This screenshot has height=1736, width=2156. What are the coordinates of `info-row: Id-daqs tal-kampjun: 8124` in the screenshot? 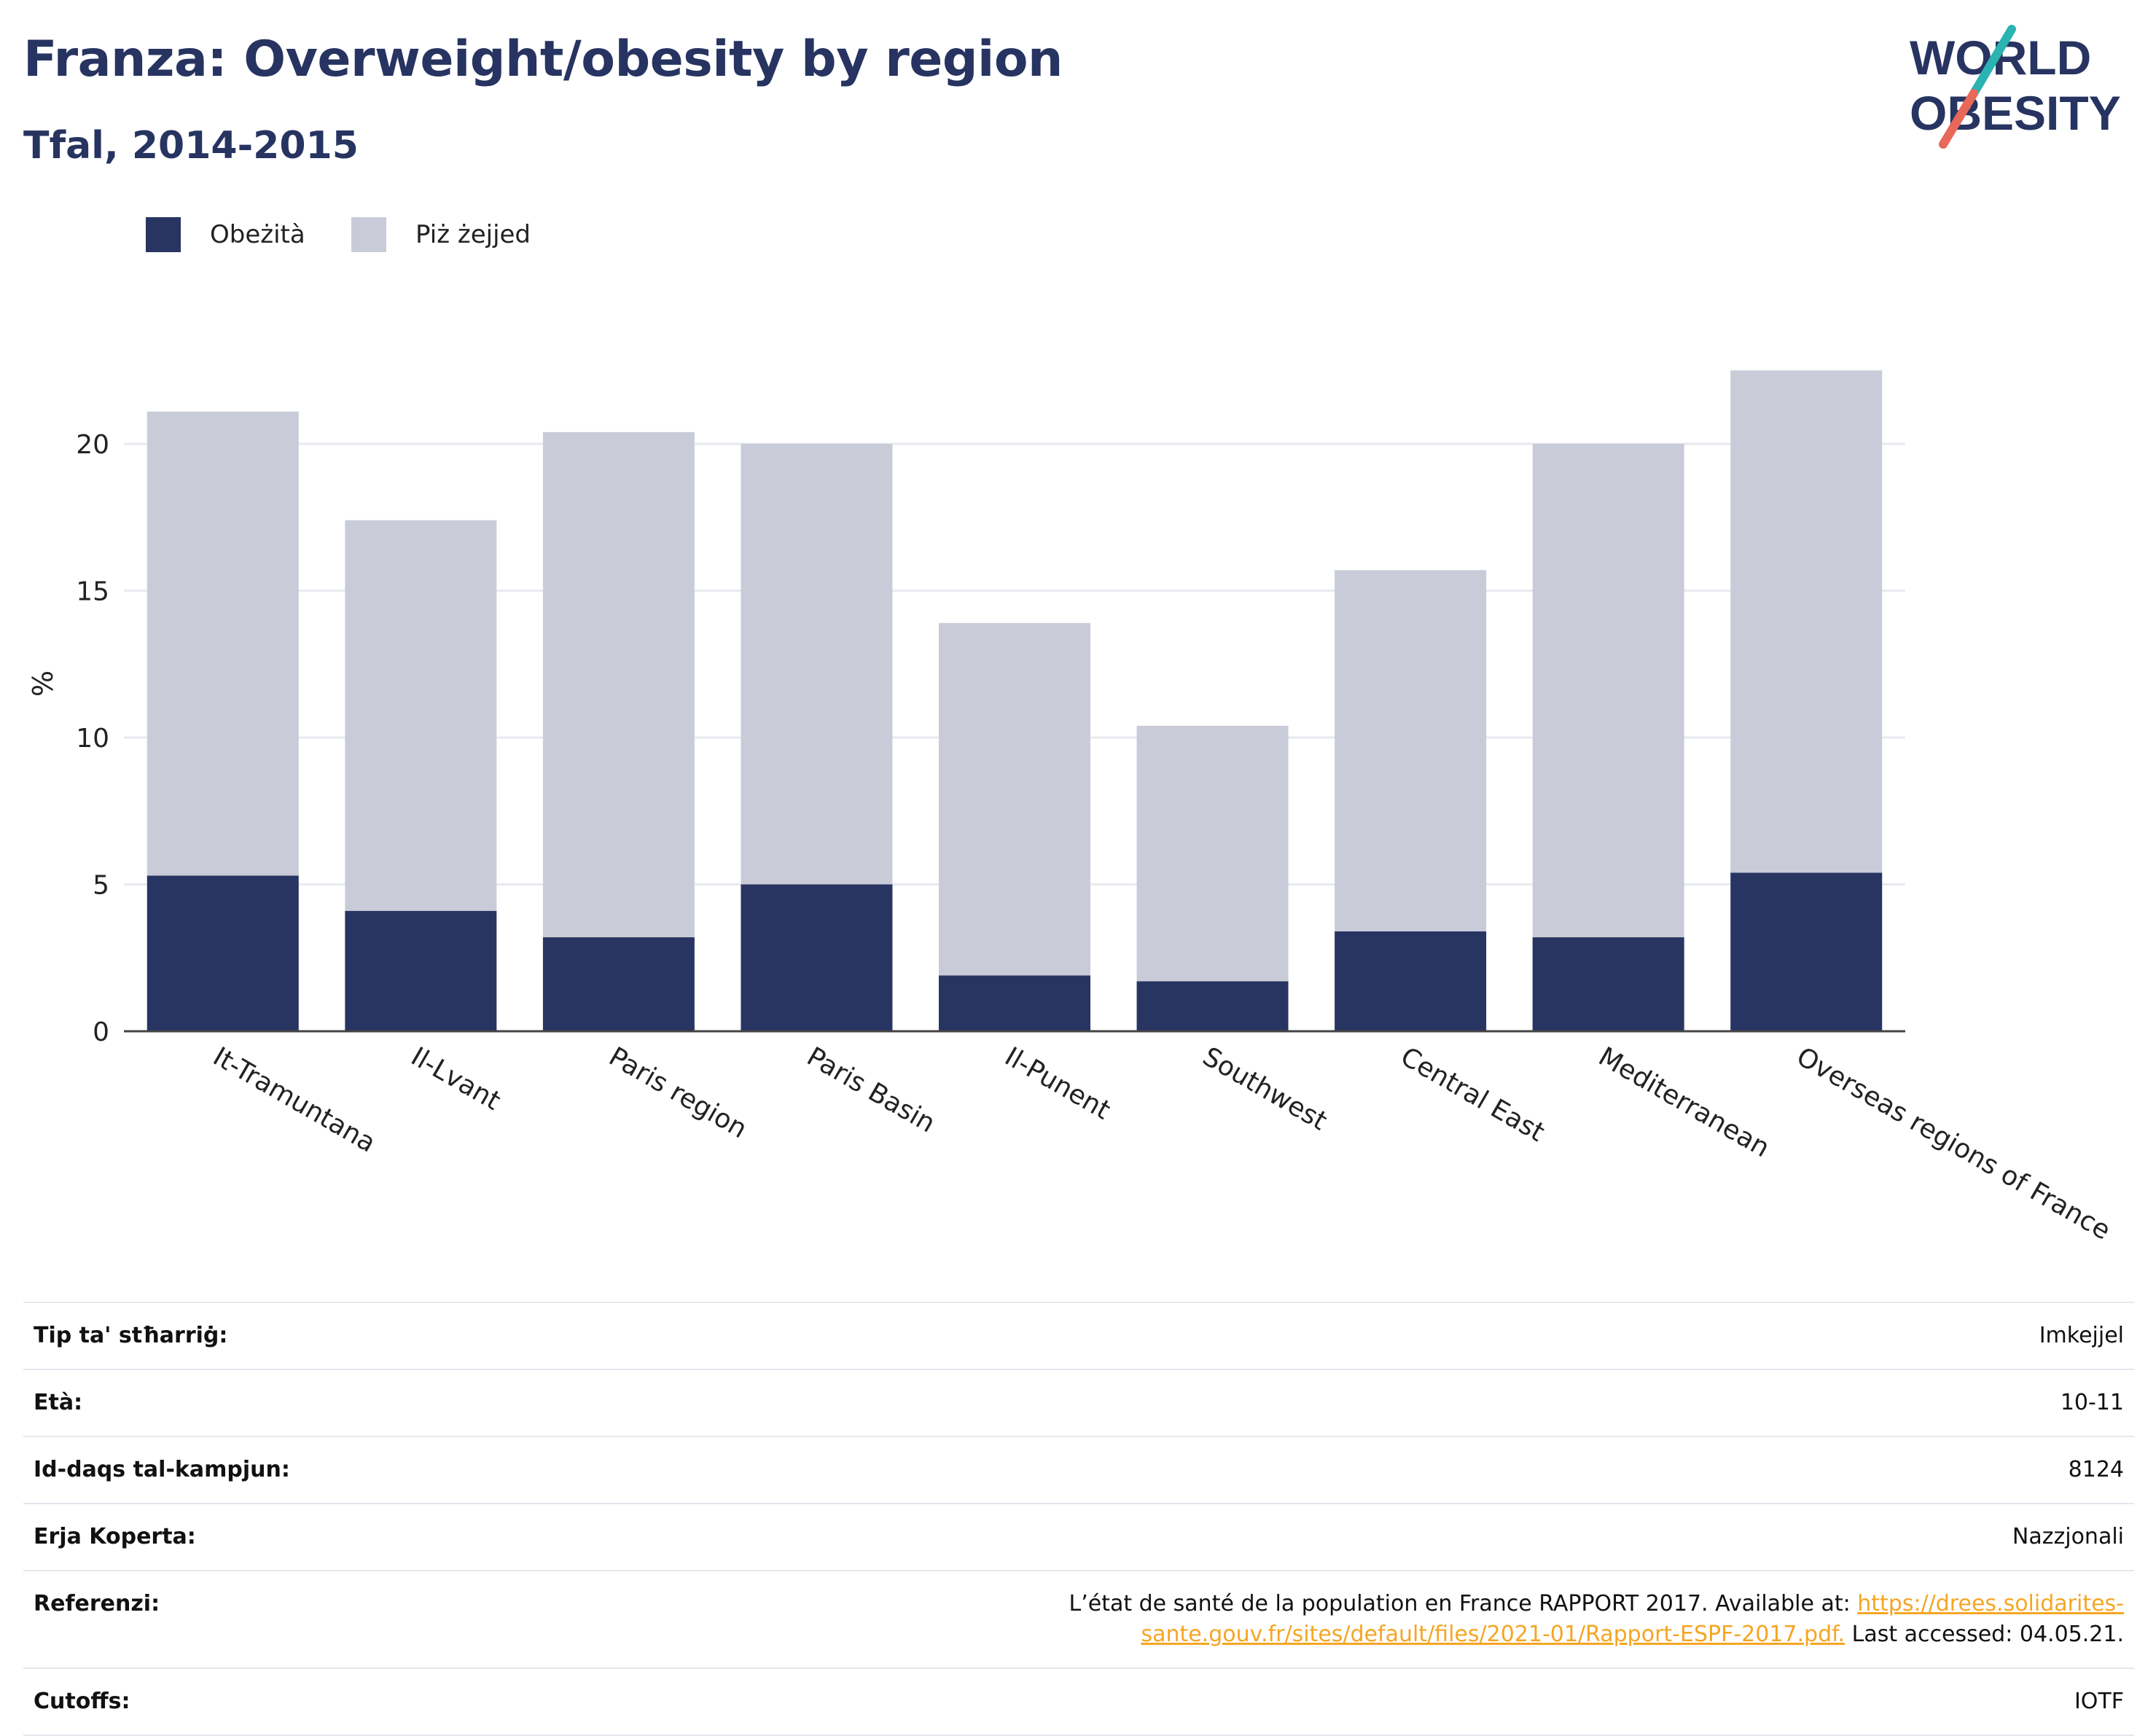 It's located at (1079, 1470).